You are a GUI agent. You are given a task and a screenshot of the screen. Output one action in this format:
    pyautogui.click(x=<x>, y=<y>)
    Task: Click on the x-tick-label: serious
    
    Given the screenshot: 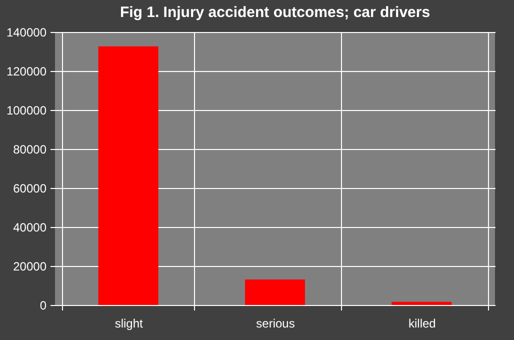 What is the action you would take?
    pyautogui.click(x=275, y=323)
    